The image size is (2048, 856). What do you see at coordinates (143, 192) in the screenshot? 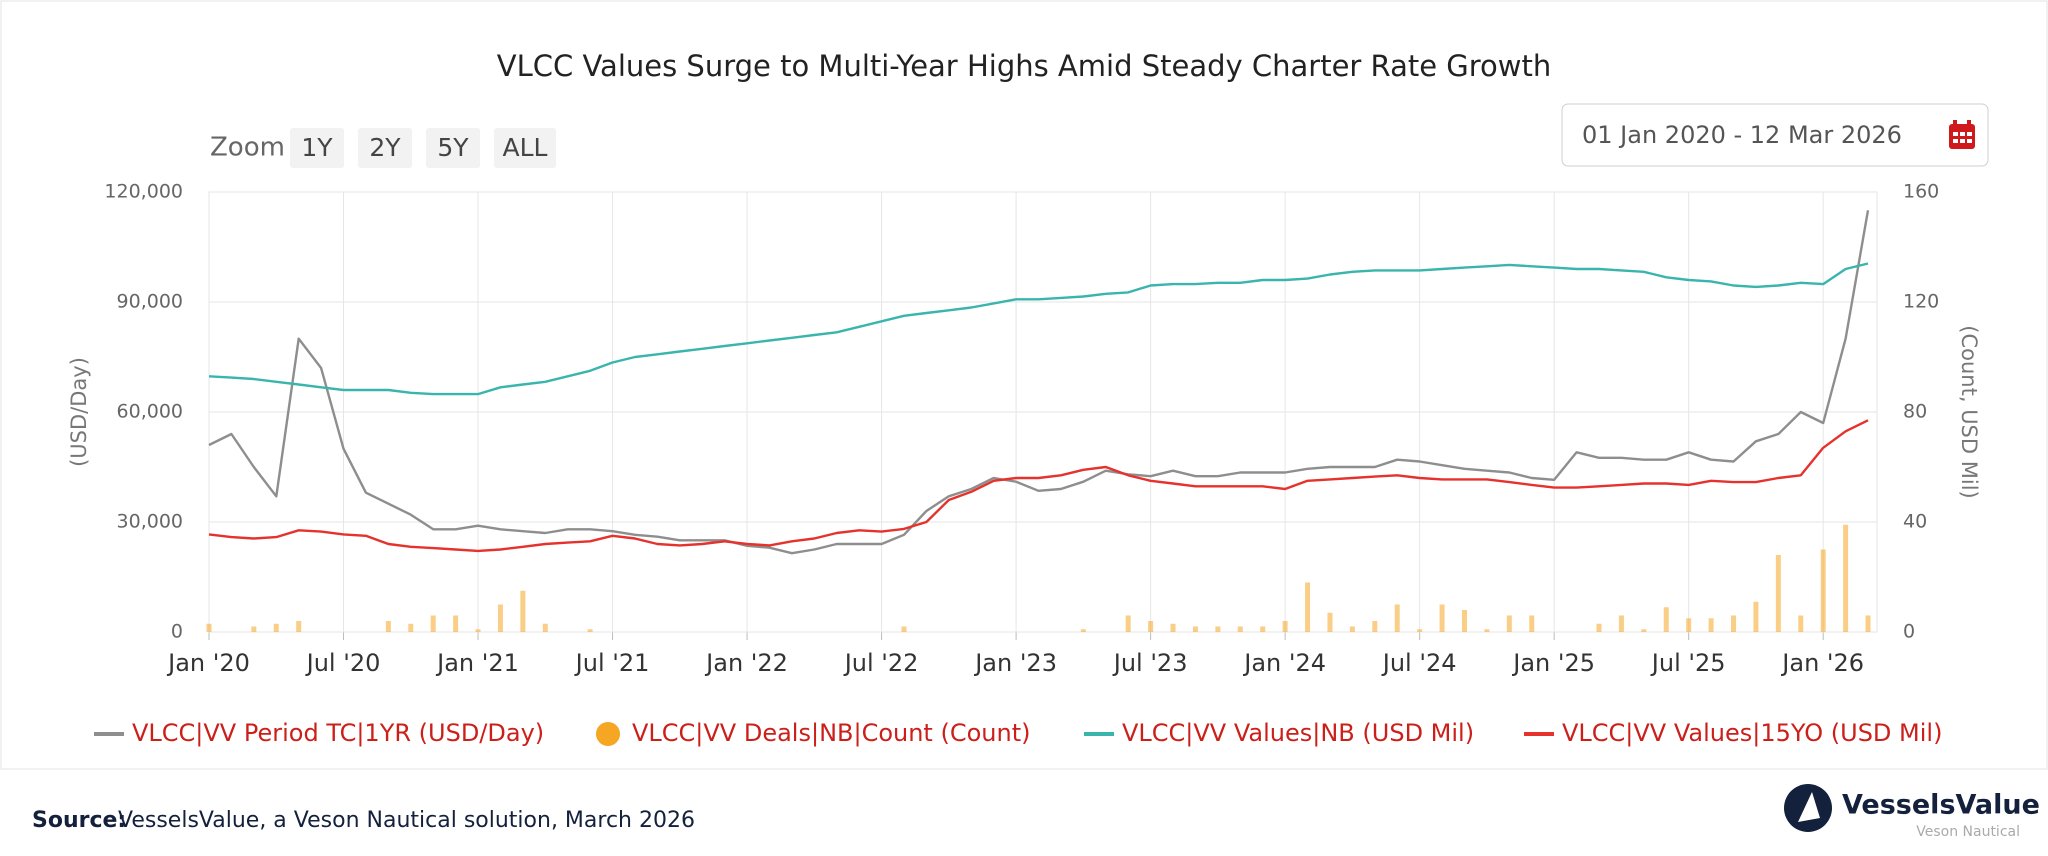
I see `y-tick-label: 120,000` at bounding box center [143, 192].